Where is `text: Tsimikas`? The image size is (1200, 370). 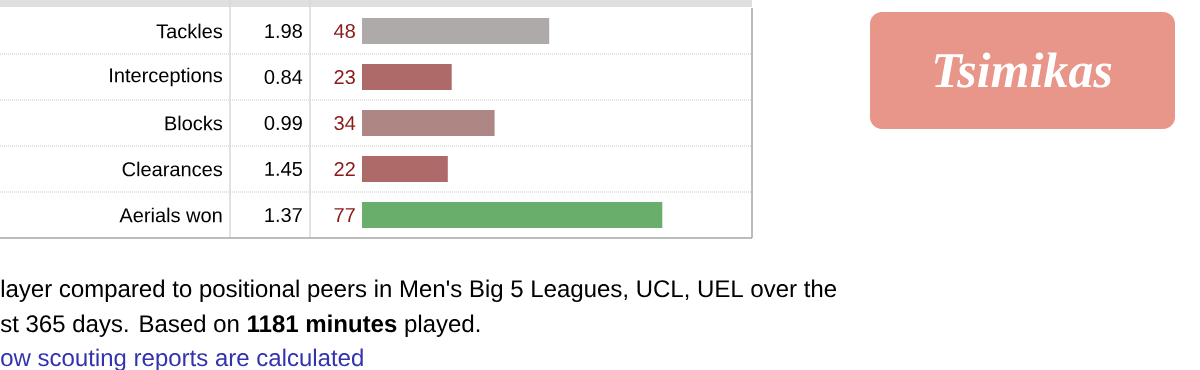 text: Tsimikas is located at coordinates (1023, 70).